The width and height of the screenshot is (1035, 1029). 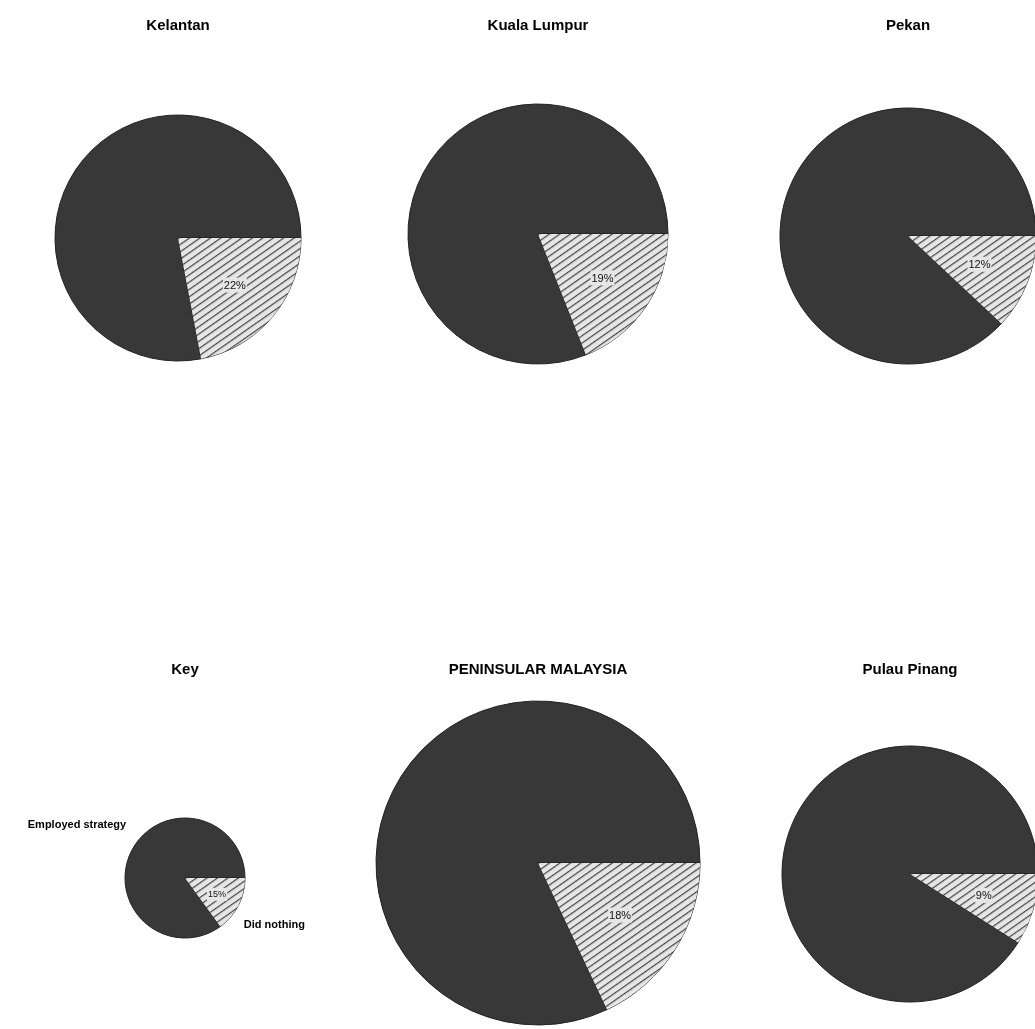 What do you see at coordinates (620, 914) in the screenshot?
I see `data-label: 18%` at bounding box center [620, 914].